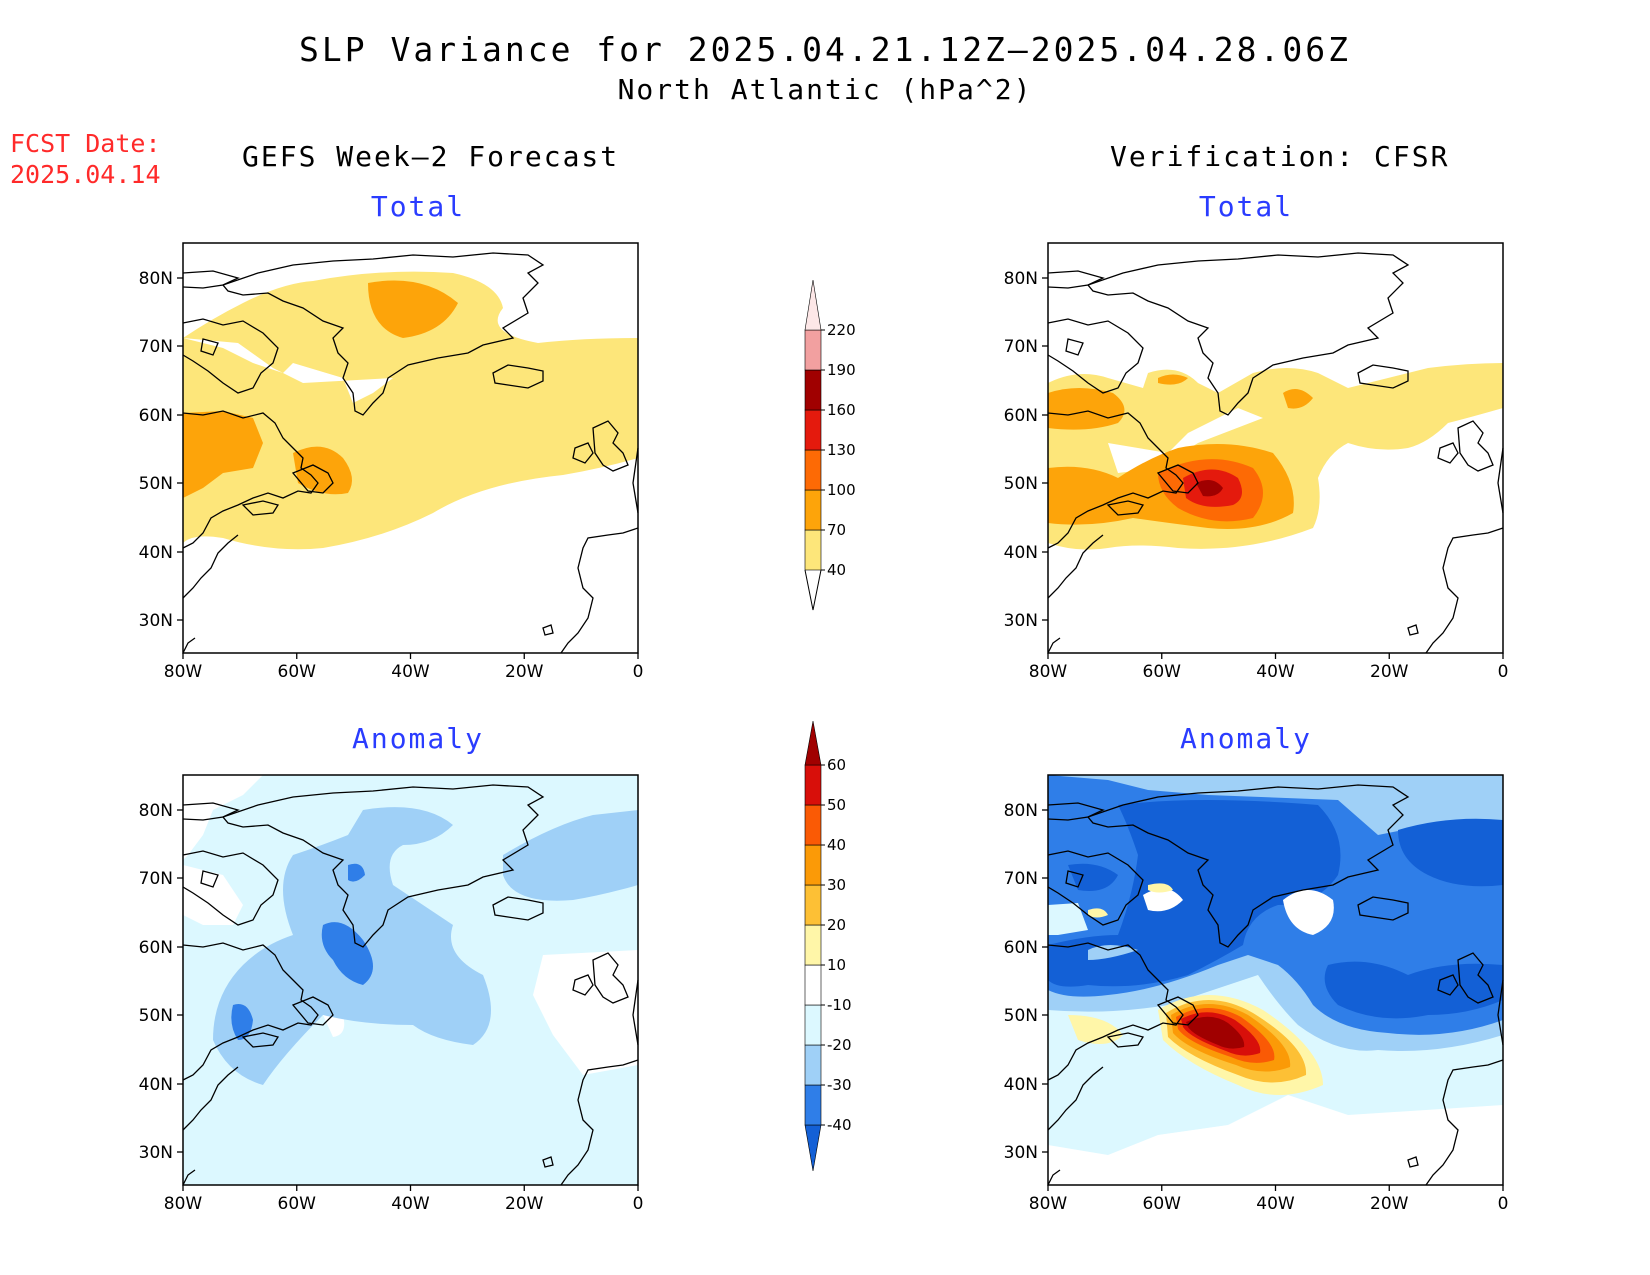  I want to click on lat-label-tr: 50N, so click(1021, 484).